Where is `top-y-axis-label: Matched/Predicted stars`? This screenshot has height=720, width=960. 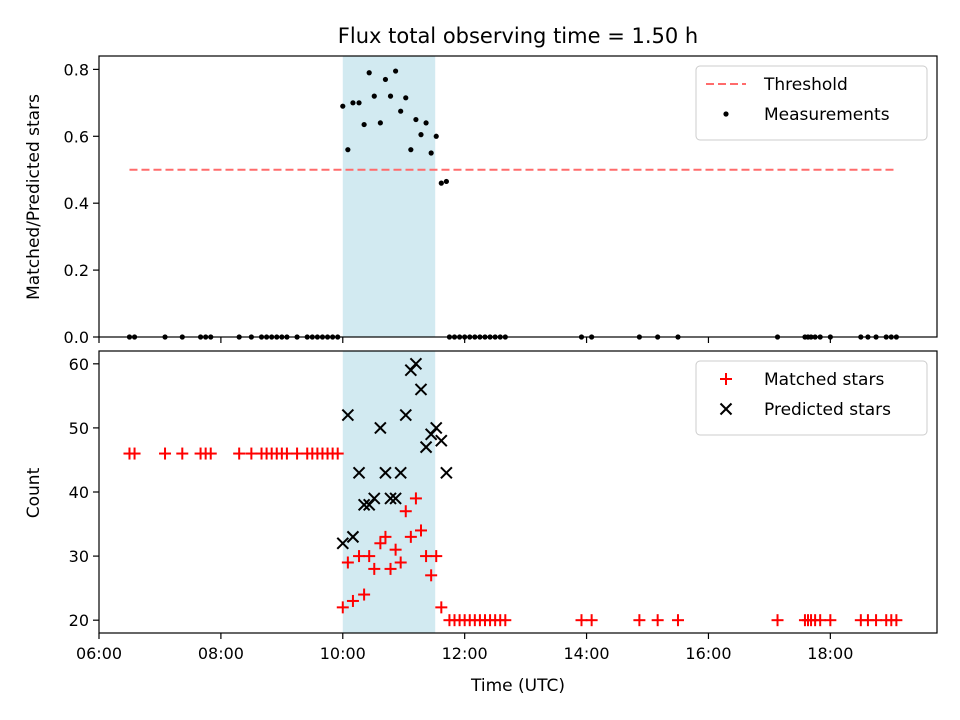 top-y-axis-label: Matched/Predicted stars is located at coordinates (34, 197).